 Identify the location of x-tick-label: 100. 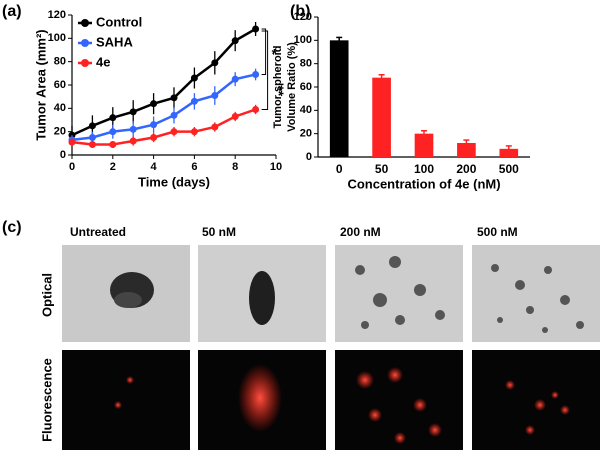
(424, 169).